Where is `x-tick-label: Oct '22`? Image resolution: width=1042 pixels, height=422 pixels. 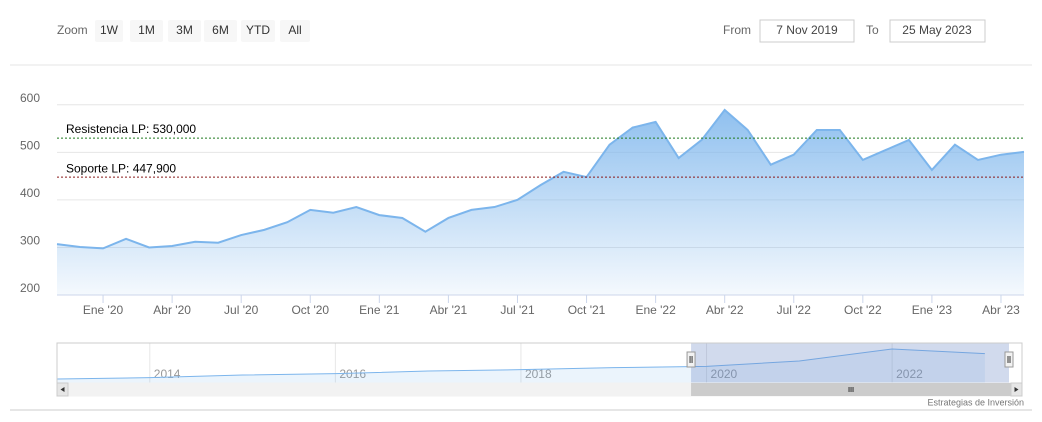
x-tick-label: Oct '22 is located at coordinates (863, 310).